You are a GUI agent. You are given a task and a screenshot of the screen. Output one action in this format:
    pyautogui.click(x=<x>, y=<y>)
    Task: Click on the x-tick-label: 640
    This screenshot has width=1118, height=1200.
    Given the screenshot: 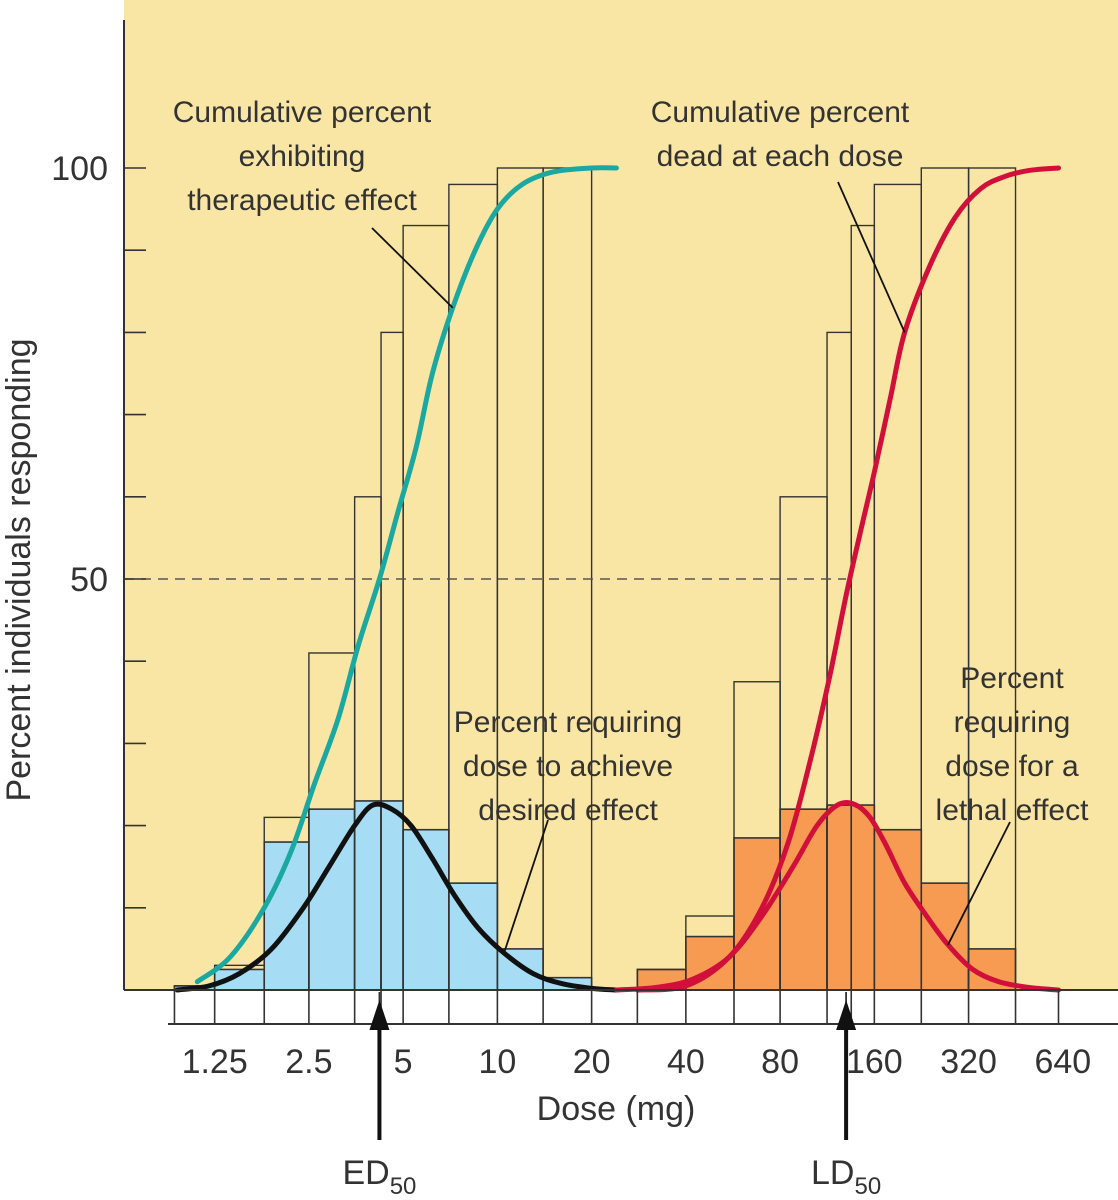 What is the action you would take?
    pyautogui.click(x=1062, y=1062)
    